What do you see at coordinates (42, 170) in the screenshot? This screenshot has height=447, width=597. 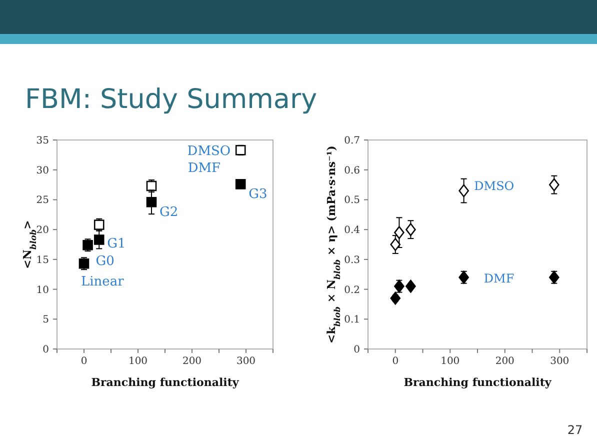 I see `y-tick-label: 30` at bounding box center [42, 170].